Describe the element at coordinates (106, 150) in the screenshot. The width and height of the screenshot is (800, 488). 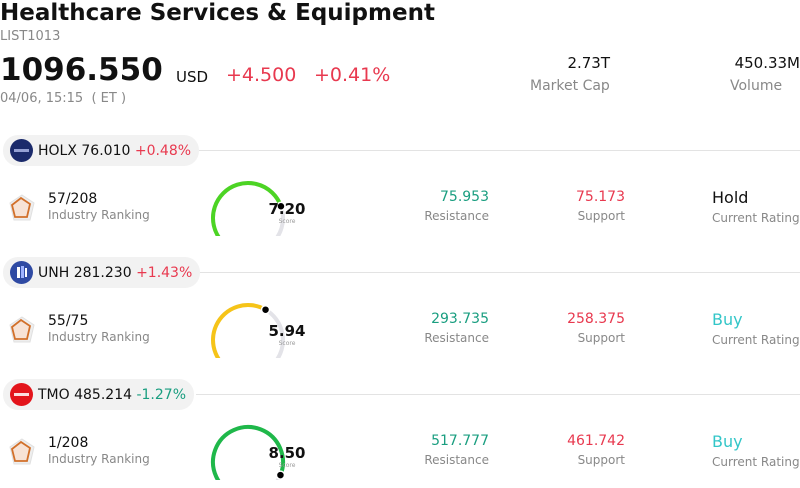
I see `stock-price: 76.010` at that location.